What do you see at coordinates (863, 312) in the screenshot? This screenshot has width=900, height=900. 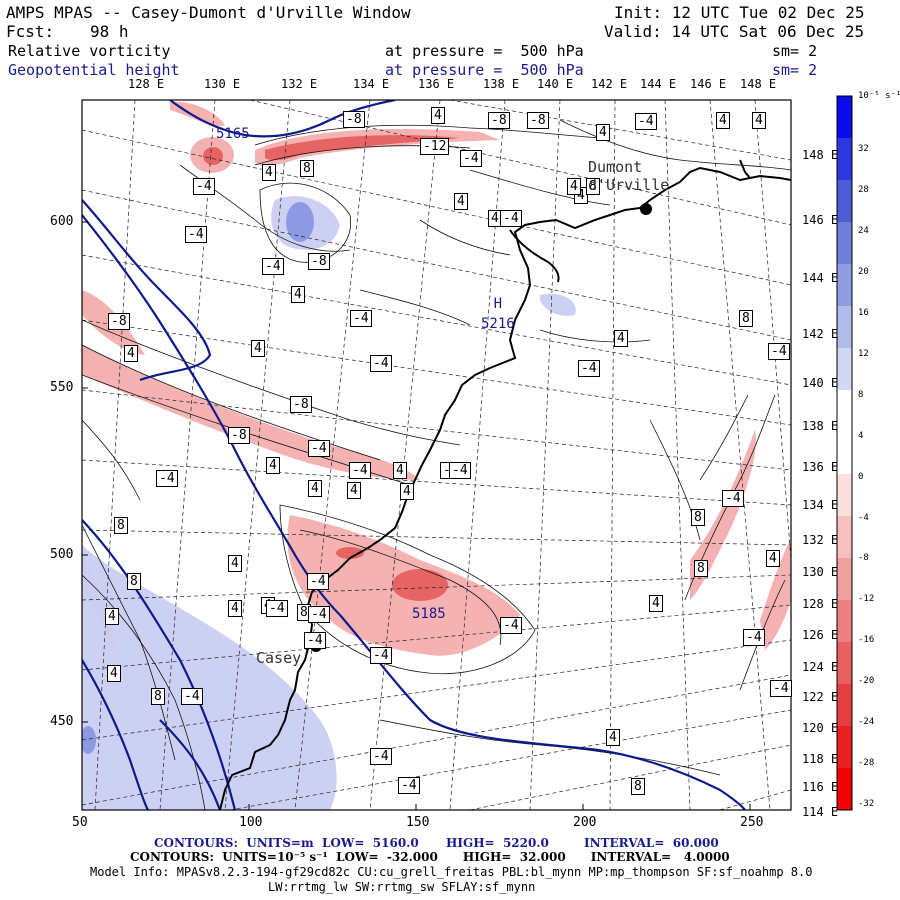 I see `colorbar-tick-label: 16` at bounding box center [863, 312].